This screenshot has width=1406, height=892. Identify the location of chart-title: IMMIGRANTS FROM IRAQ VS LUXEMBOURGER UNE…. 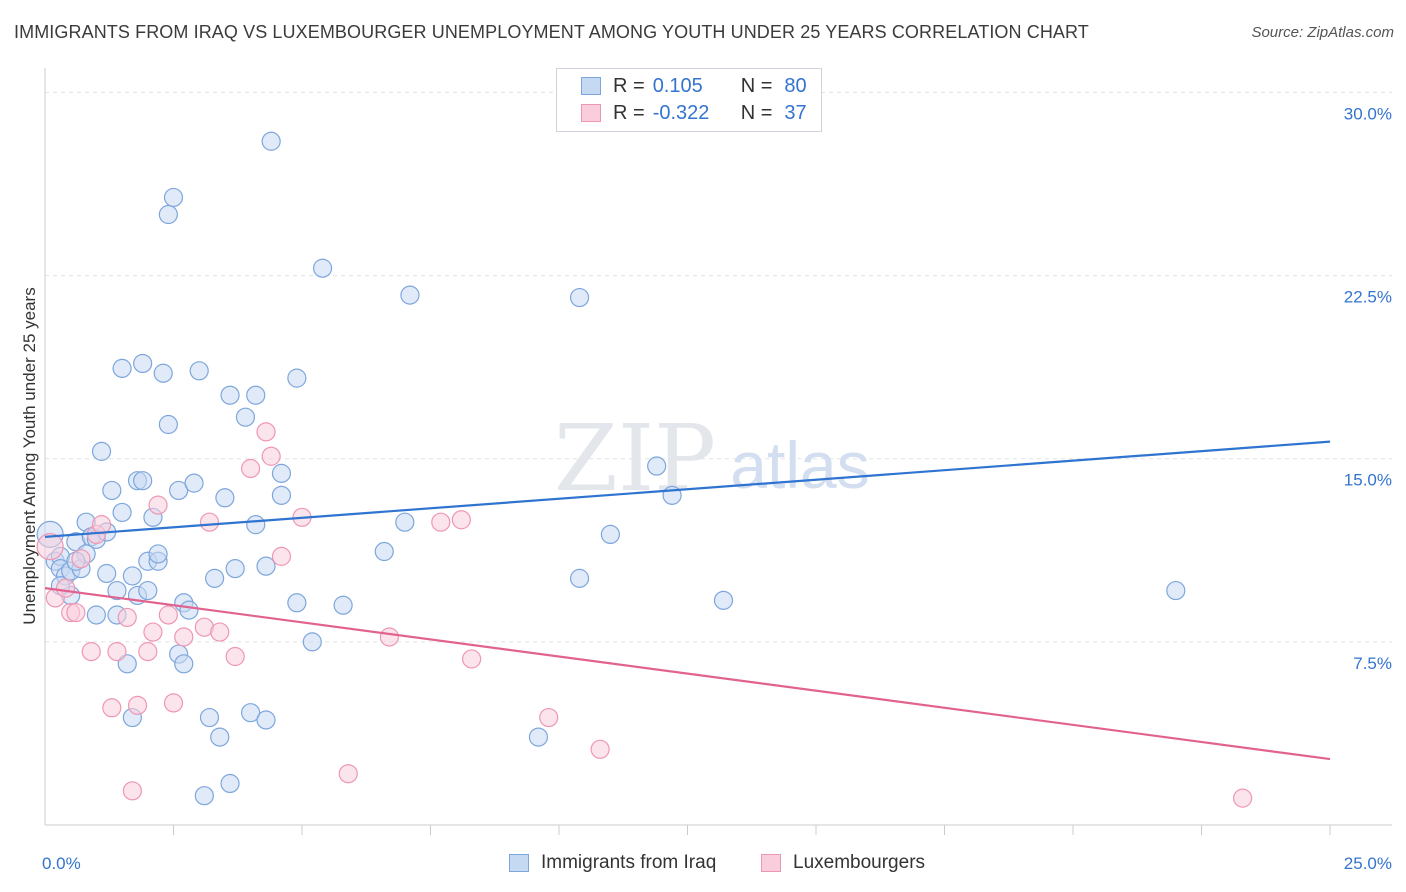
(551, 32).